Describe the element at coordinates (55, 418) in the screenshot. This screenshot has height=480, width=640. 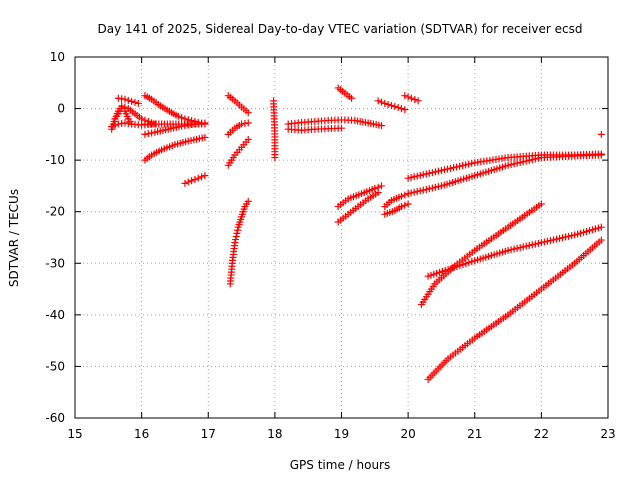
I see `y-tick-label: -60` at that location.